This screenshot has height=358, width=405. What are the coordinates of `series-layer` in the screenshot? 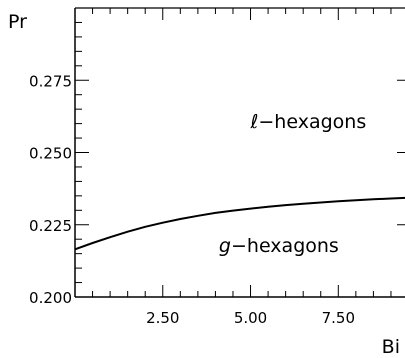 It's located at (239, 223).